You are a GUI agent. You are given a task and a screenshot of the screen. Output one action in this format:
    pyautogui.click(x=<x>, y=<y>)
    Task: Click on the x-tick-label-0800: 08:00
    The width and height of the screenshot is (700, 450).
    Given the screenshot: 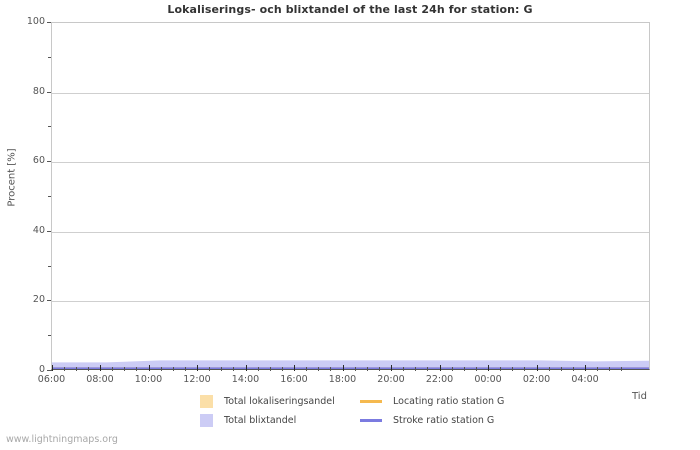 What is the action you would take?
    pyautogui.click(x=100, y=379)
    